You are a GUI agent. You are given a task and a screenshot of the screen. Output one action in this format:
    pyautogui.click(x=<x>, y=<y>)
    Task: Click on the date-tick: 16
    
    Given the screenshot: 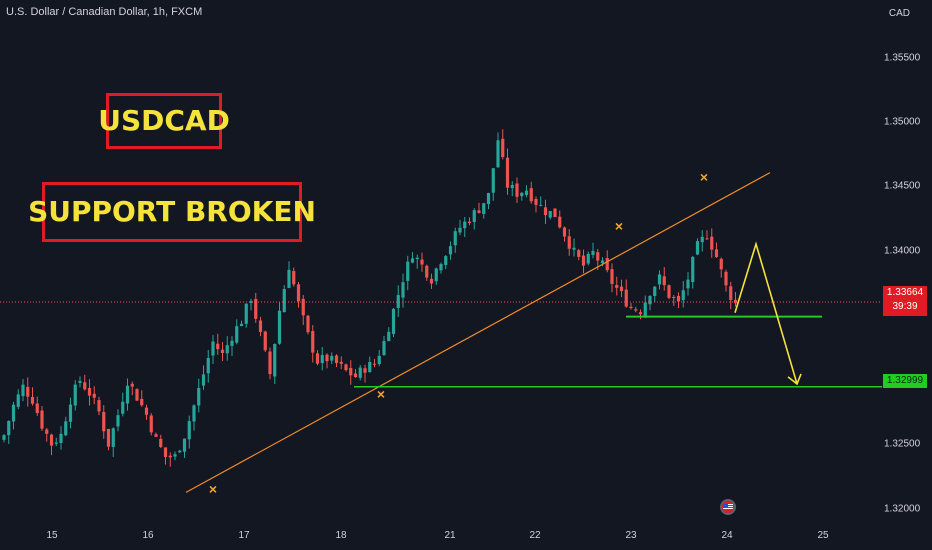 What is the action you would take?
    pyautogui.click(x=148, y=535)
    